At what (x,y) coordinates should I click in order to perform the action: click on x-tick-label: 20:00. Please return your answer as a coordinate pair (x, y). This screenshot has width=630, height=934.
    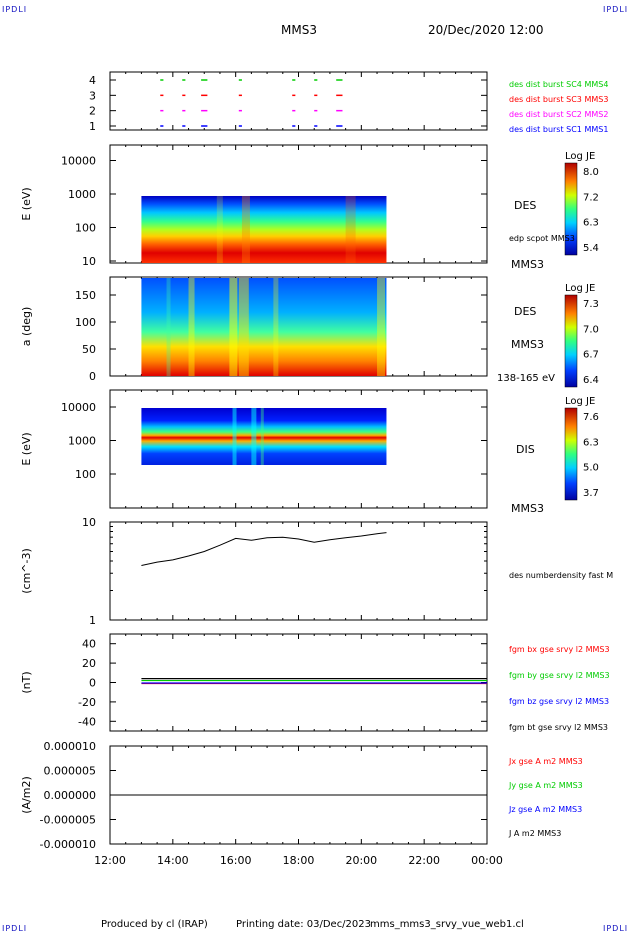
    Looking at the image, I should click on (361, 860).